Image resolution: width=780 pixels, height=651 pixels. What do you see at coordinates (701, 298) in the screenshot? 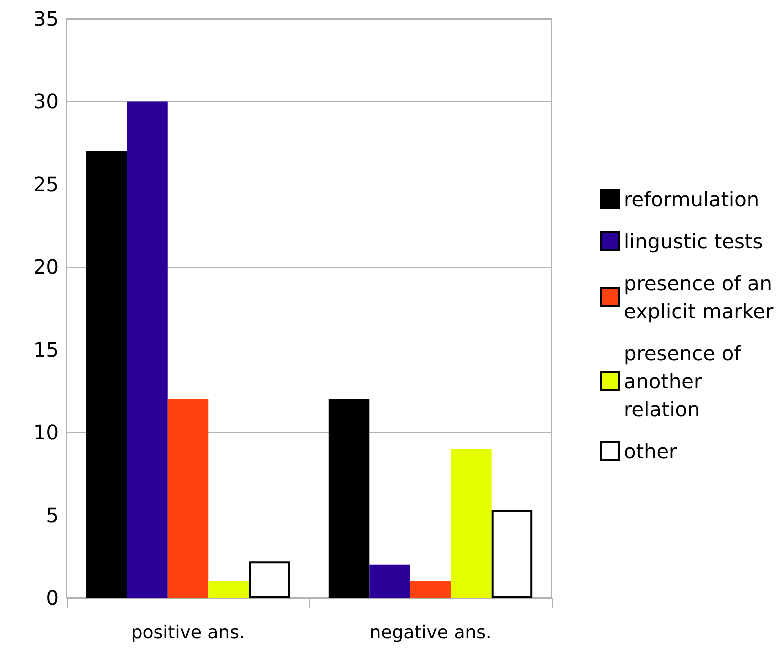
I see `legend-label: presence of an explicit marker` at bounding box center [701, 298].